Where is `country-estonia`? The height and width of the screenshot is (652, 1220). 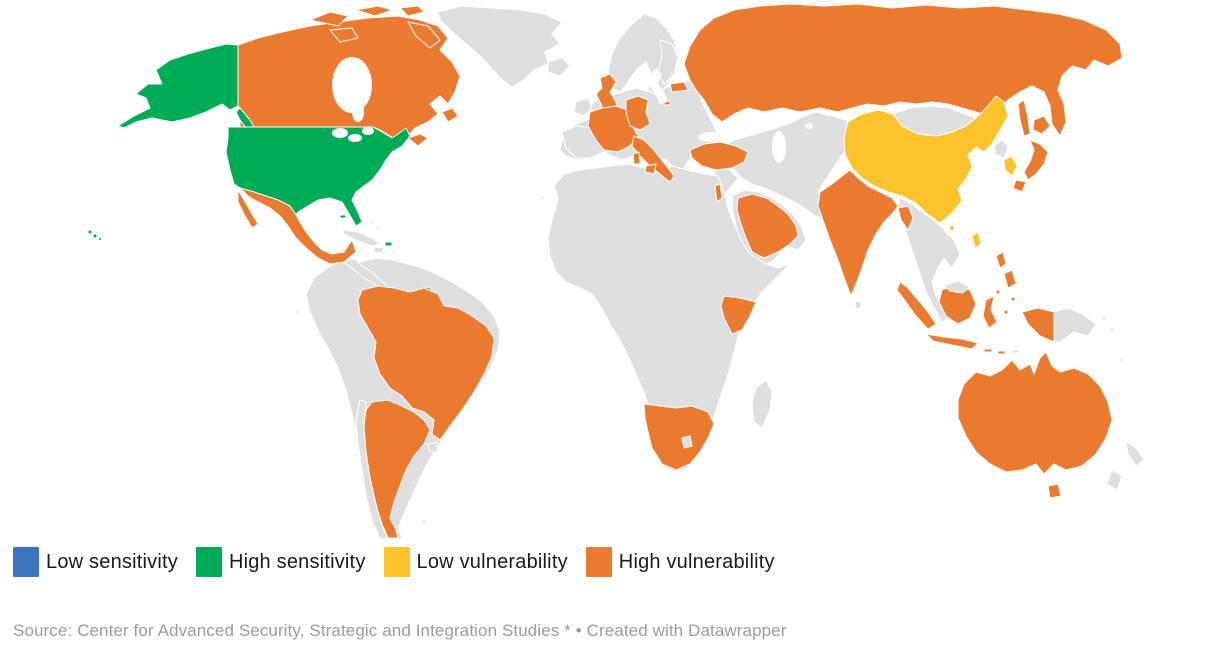 country-estonia is located at coordinates (679, 87).